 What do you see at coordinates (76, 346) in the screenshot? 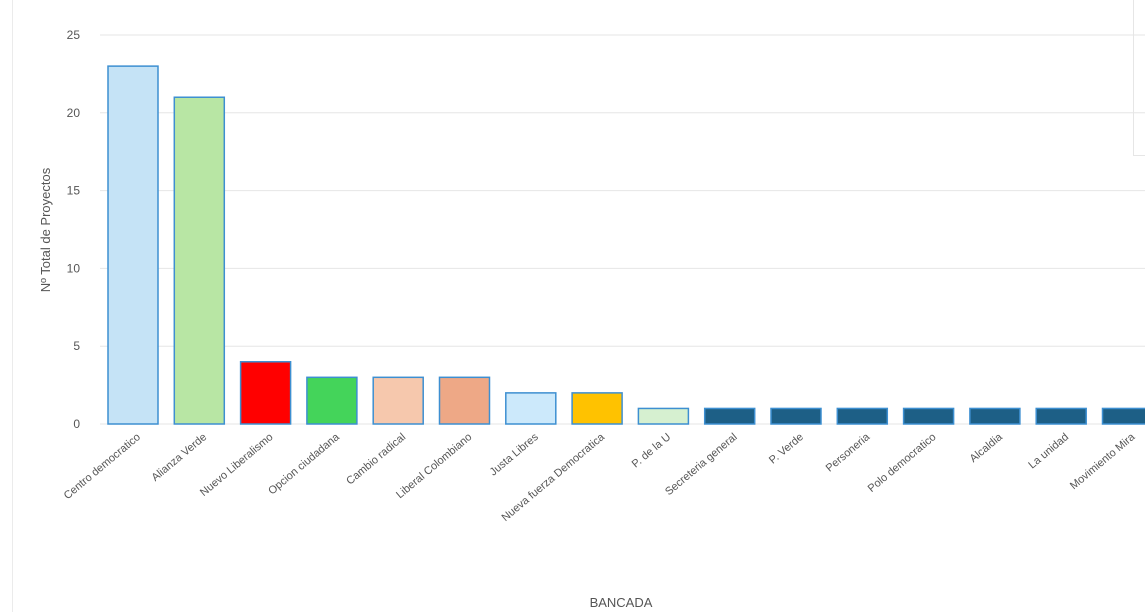
I see `y-tick-label: 5` at bounding box center [76, 346].